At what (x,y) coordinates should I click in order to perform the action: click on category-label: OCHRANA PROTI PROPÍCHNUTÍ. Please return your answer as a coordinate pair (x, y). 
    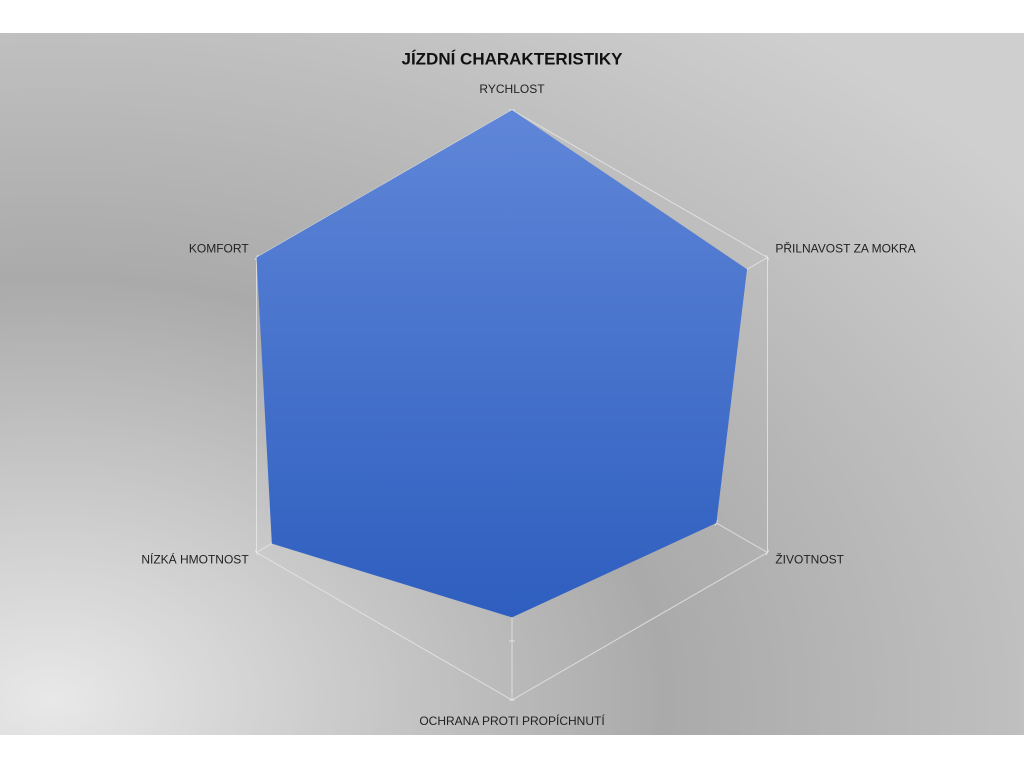
    Looking at the image, I should click on (512, 720).